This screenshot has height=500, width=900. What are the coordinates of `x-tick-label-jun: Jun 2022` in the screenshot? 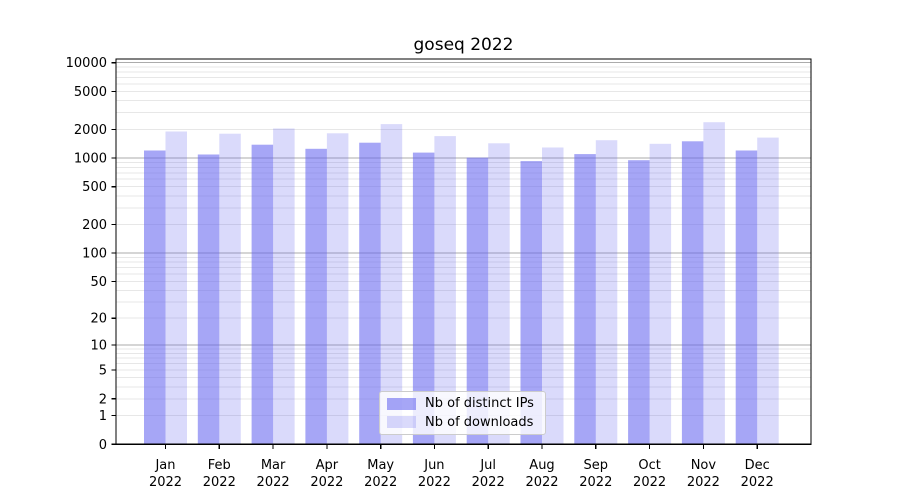 It's located at (434, 474).